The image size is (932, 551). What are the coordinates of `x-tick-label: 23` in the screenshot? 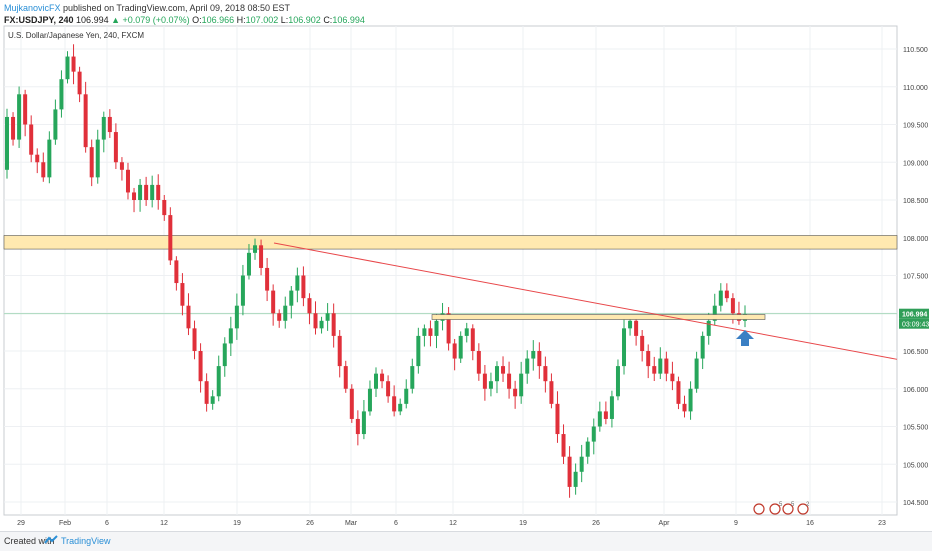 It's located at (882, 523).